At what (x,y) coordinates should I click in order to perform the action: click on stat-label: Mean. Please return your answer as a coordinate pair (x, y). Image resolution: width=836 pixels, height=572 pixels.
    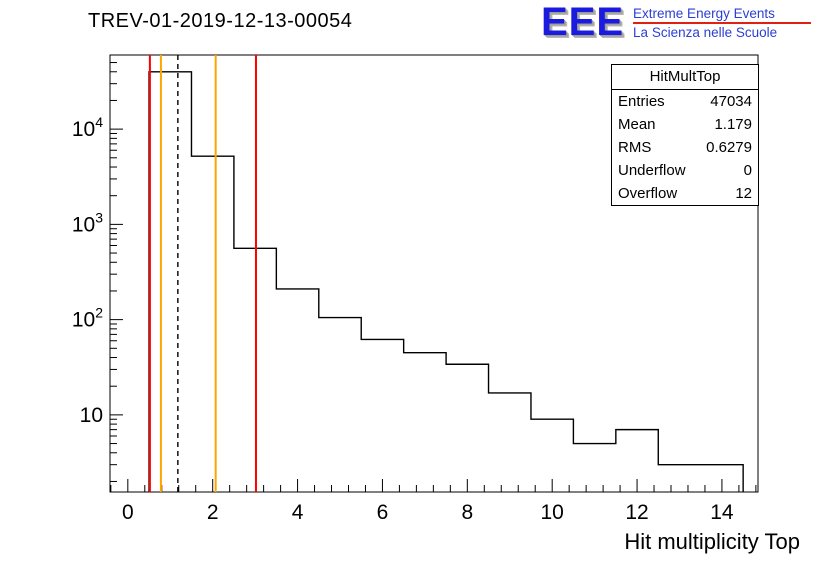
    Looking at the image, I should click on (637, 124).